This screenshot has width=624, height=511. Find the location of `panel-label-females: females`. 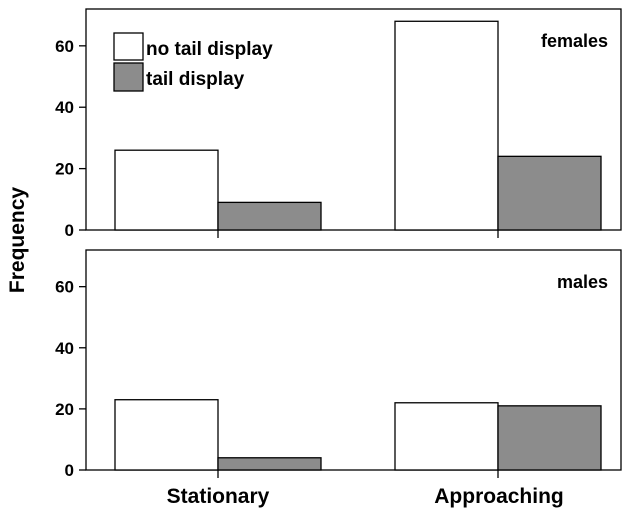

panel-label-females: females is located at coordinates (574, 41).